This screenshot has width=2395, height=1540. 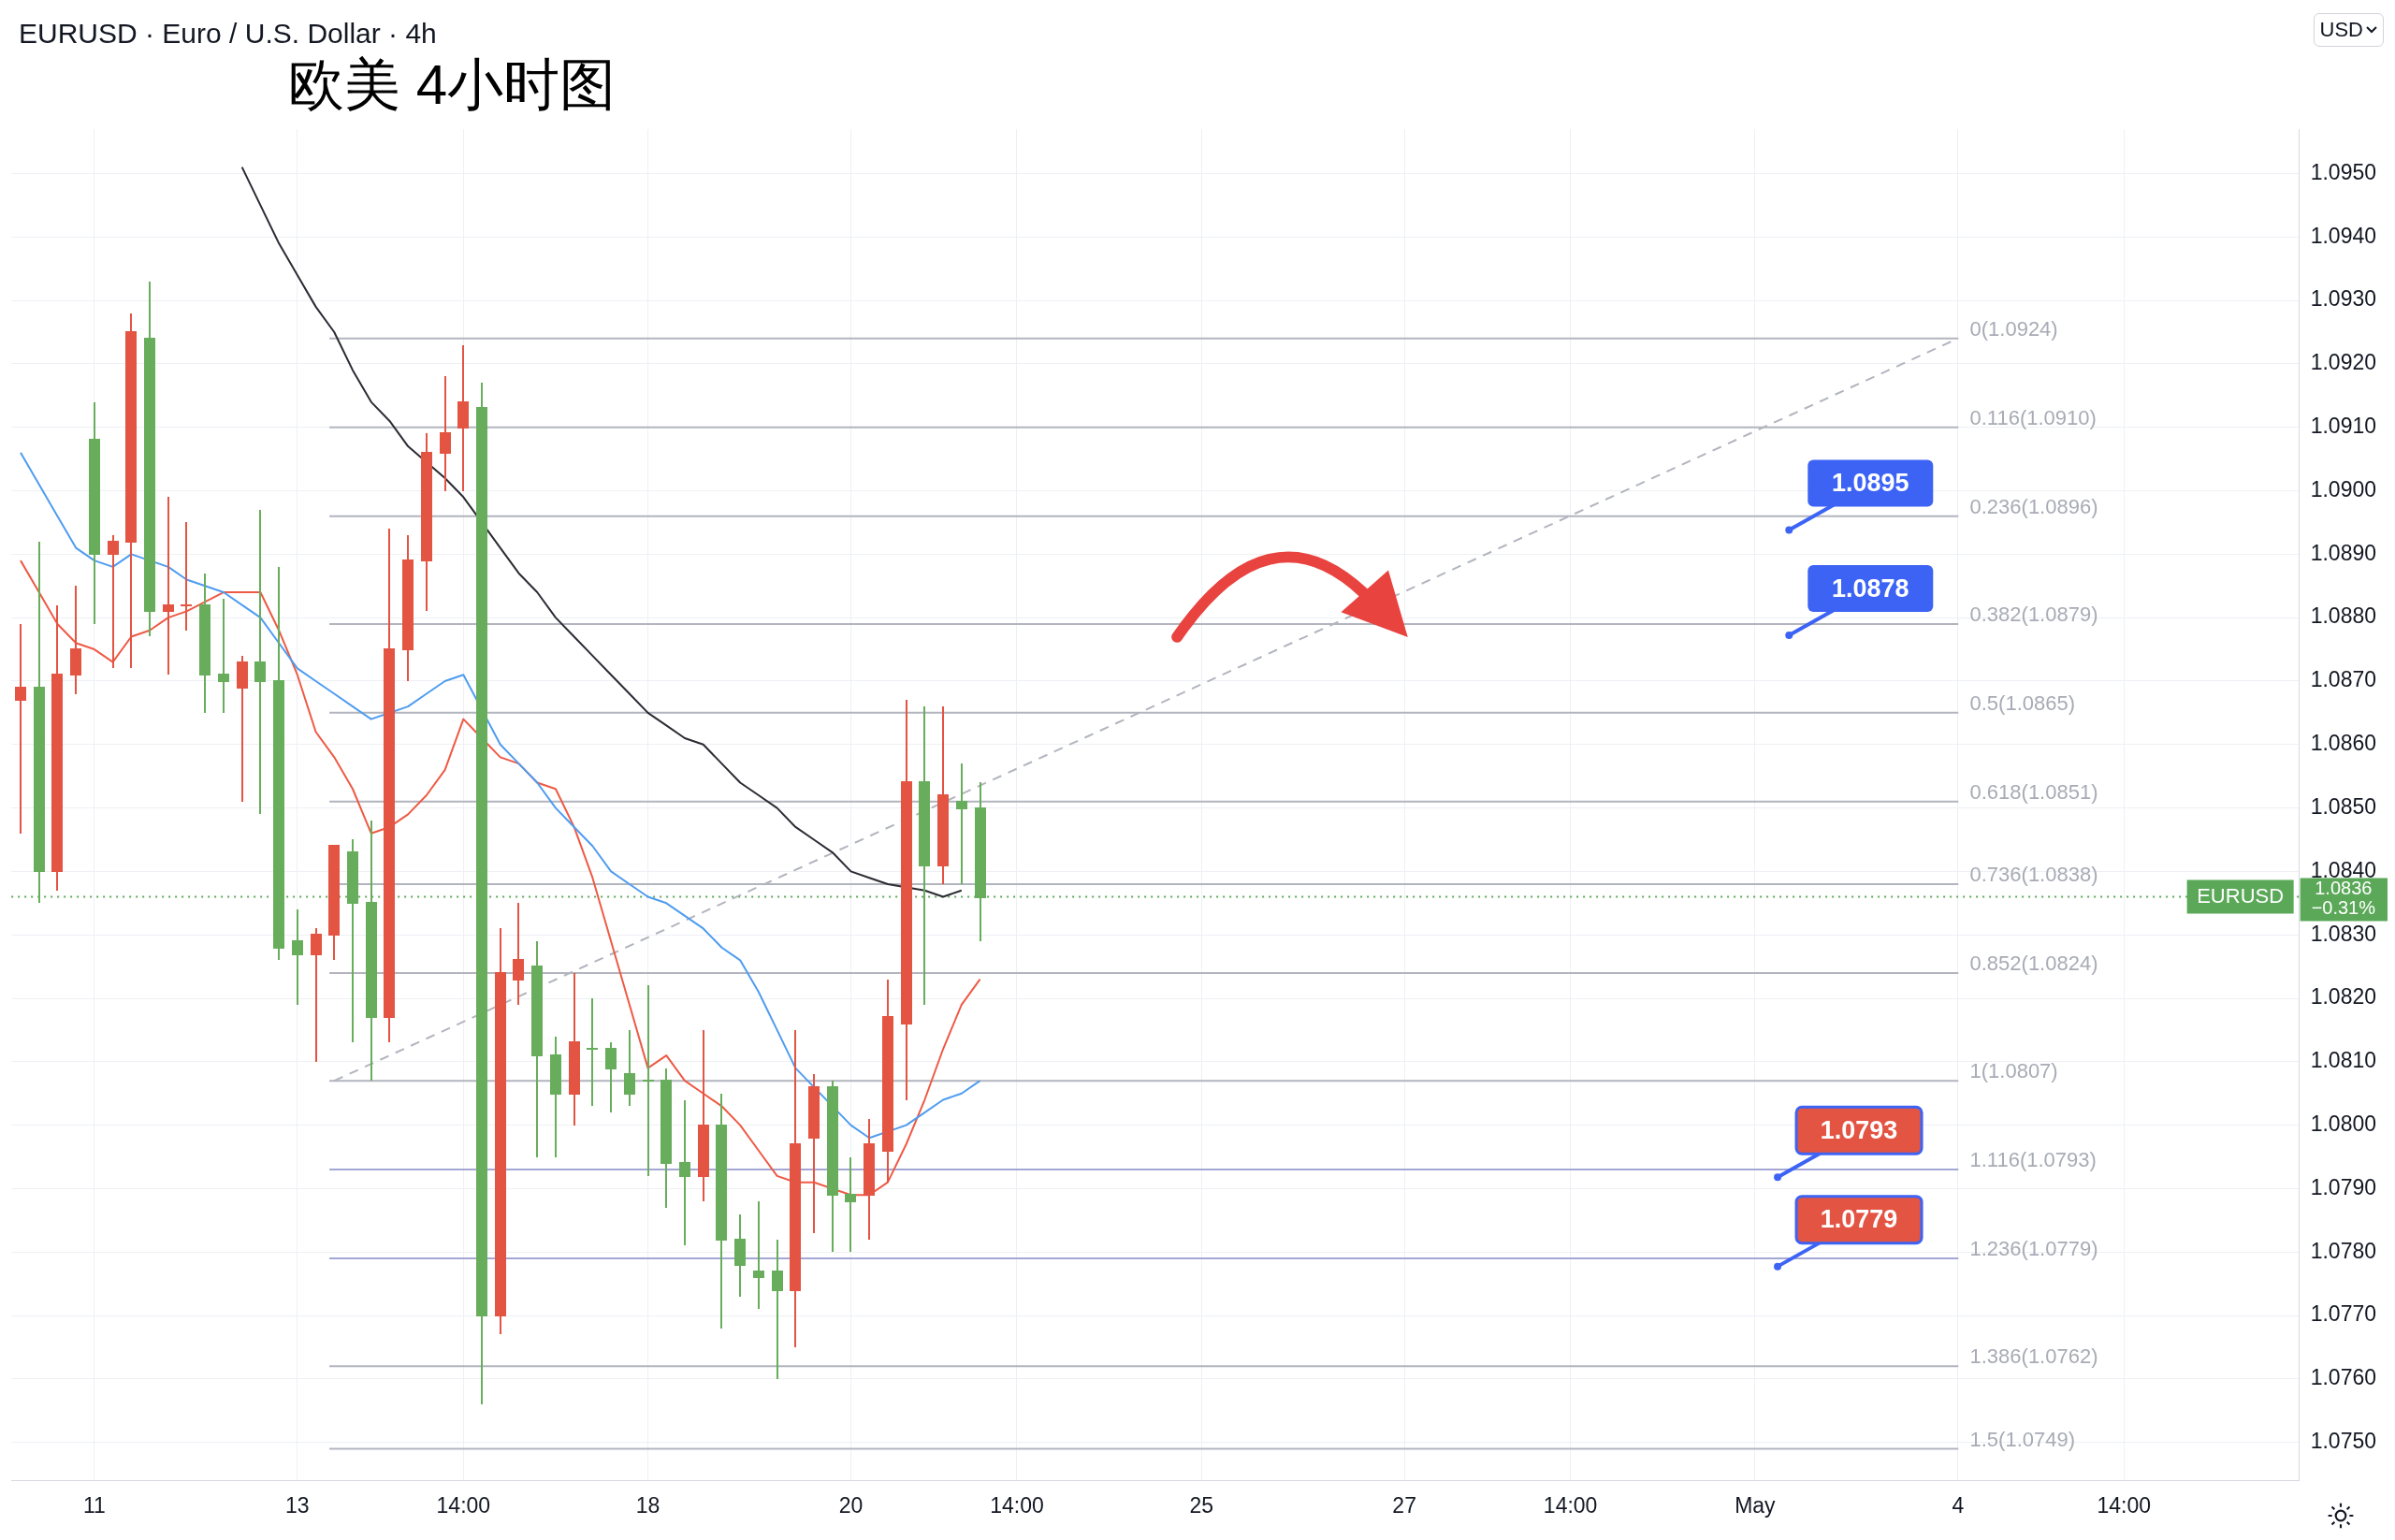 What do you see at coordinates (2033, 963) in the screenshot?
I see `ref-line-label: 0.852(1.0824)` at bounding box center [2033, 963].